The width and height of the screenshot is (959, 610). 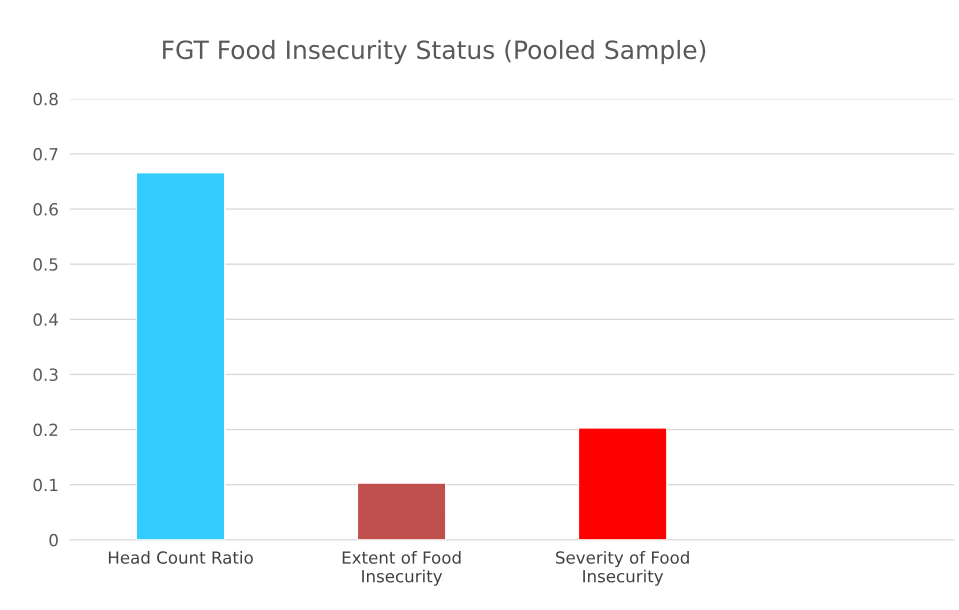 What do you see at coordinates (45, 209) in the screenshot?
I see `y-tick-label: 0.6` at bounding box center [45, 209].